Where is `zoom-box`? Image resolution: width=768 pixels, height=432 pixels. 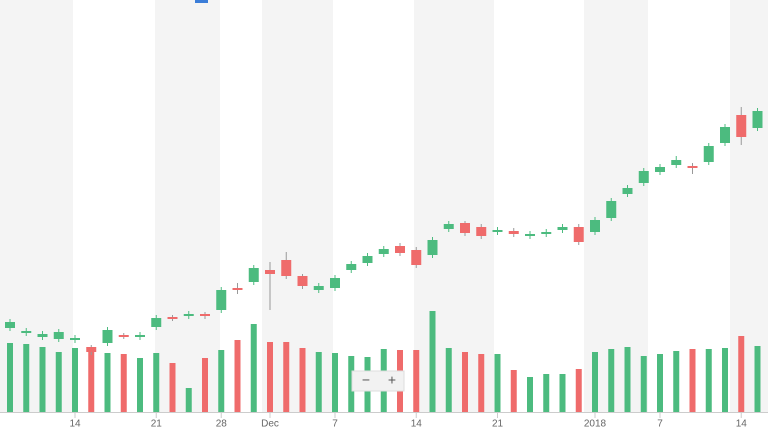 zoom-box is located at coordinates (378, 381).